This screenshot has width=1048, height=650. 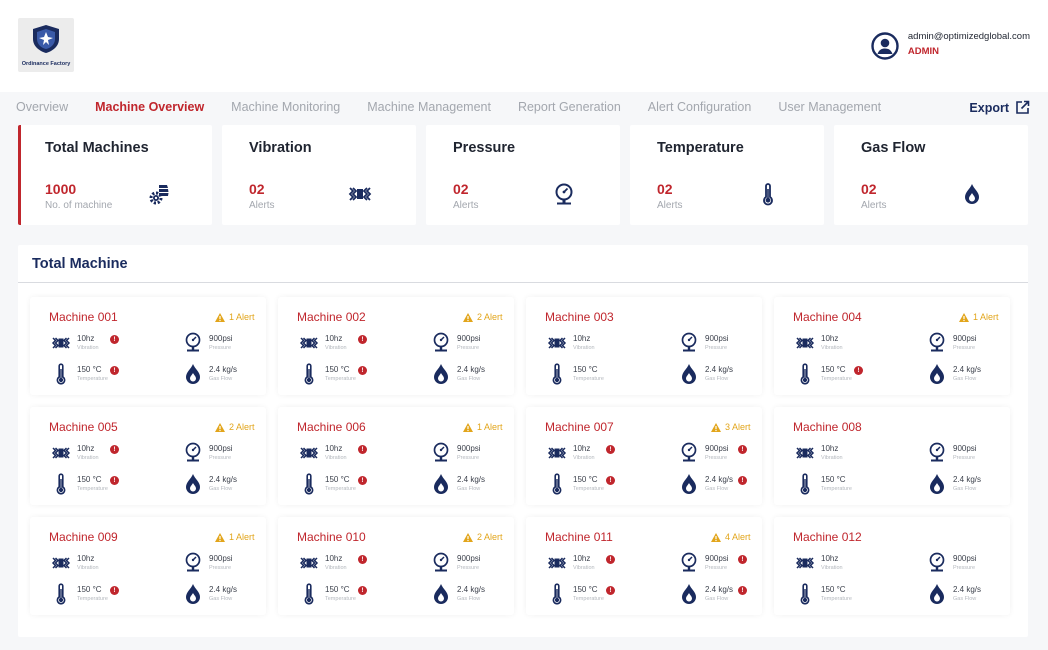 I want to click on machine-name: Machine 004, so click(x=827, y=317).